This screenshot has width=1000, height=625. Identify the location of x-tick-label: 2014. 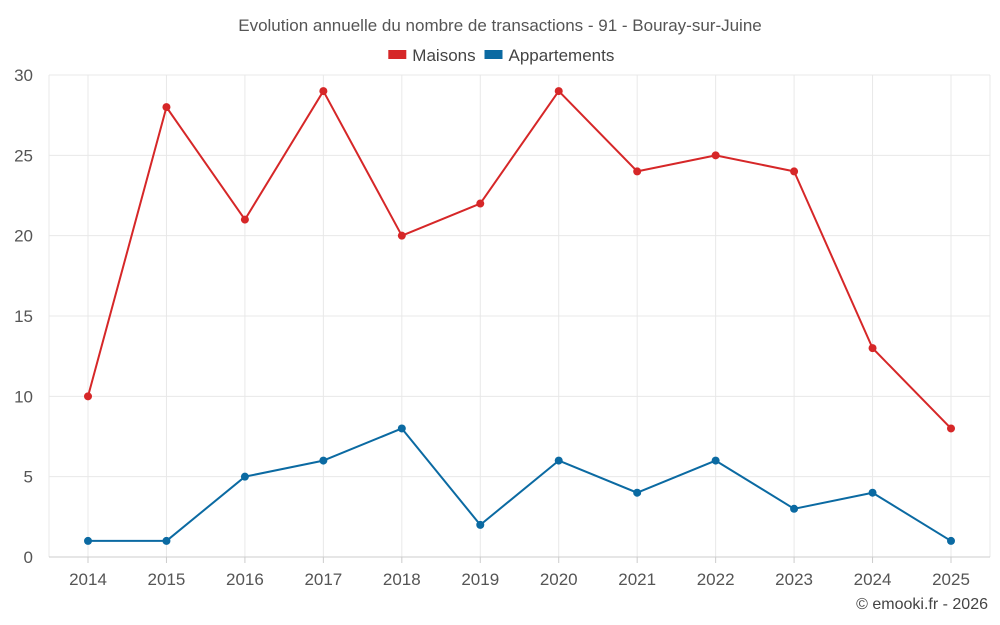
(88, 579).